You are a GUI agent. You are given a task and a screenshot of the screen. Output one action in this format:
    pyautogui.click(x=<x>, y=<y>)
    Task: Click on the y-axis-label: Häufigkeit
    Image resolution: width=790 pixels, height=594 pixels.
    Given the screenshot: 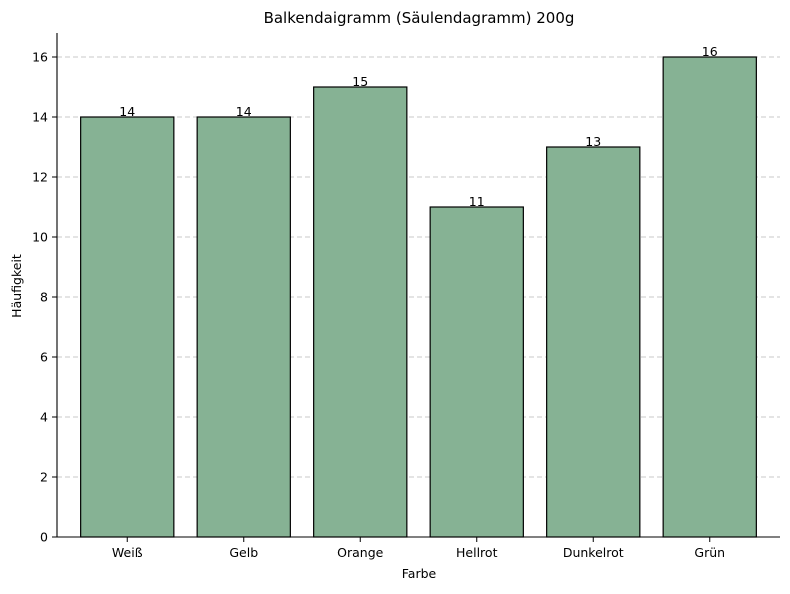 What is the action you would take?
    pyautogui.click(x=16, y=286)
    